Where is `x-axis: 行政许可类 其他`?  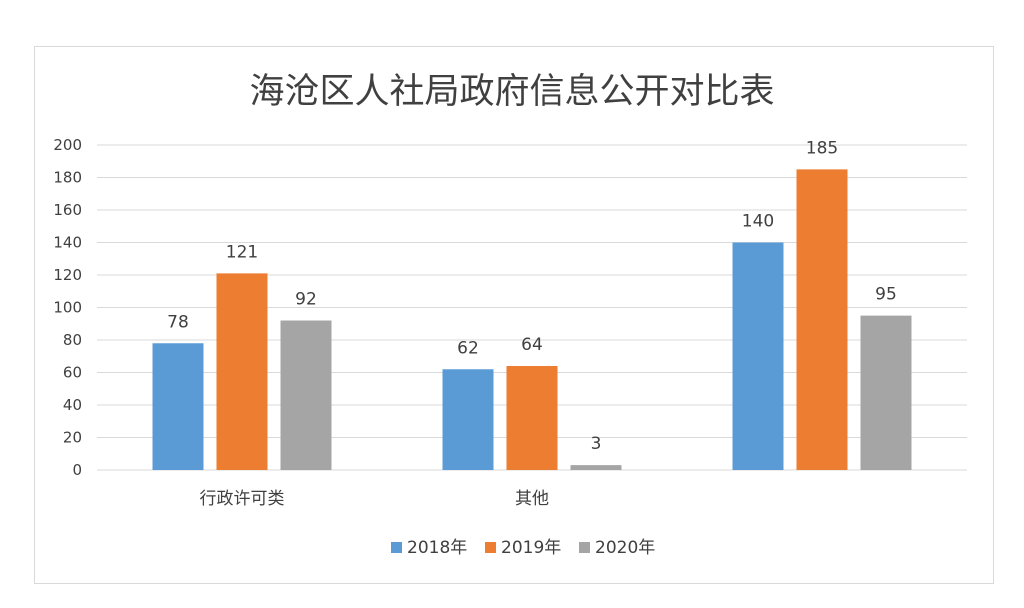 x-axis: 行政许可类 其他 is located at coordinates (375, 499).